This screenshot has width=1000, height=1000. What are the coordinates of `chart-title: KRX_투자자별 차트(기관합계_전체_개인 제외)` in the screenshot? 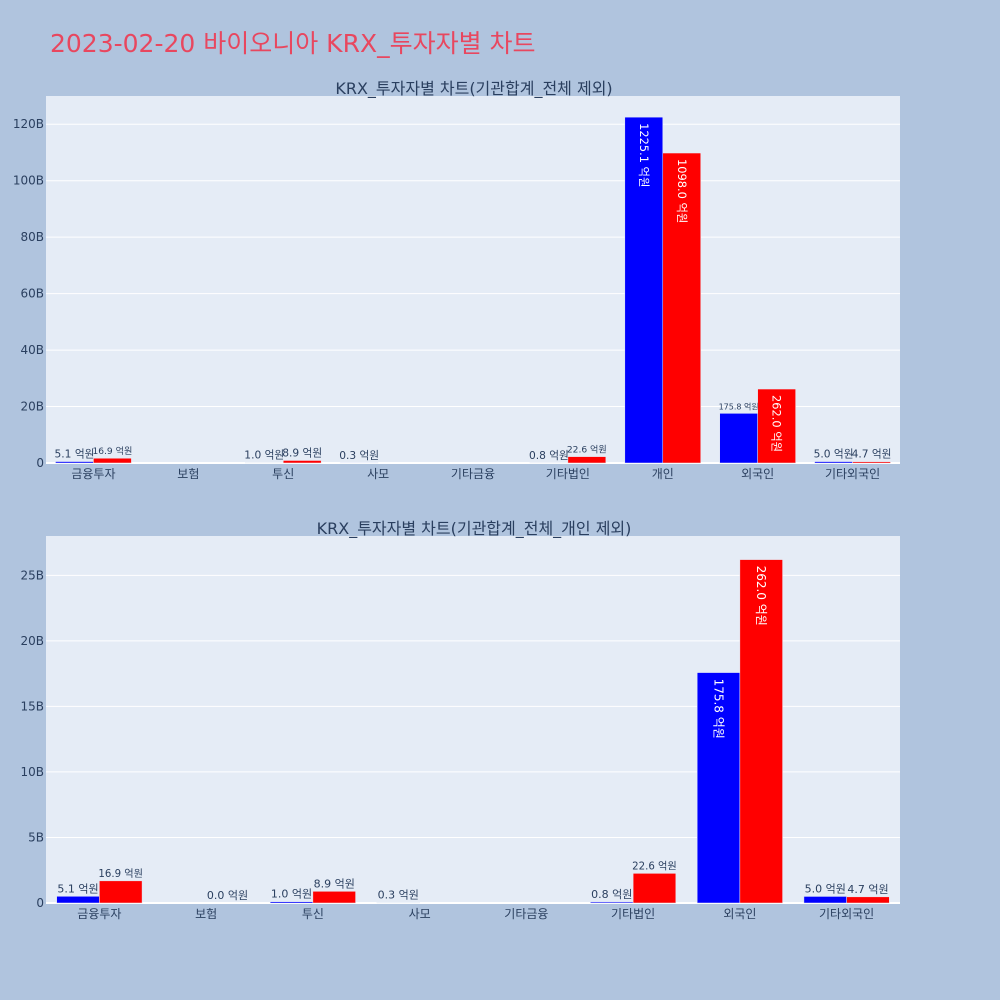 It's located at (474, 529).